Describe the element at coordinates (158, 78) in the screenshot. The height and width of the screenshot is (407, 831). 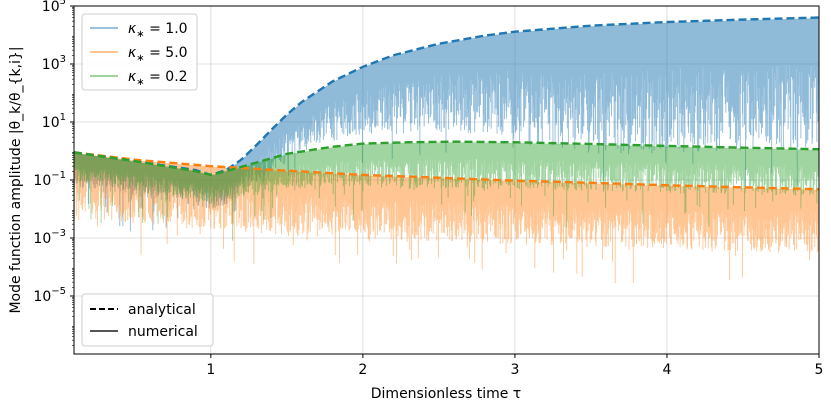
I see `legend-label: κ∗ = 0.2` at that location.